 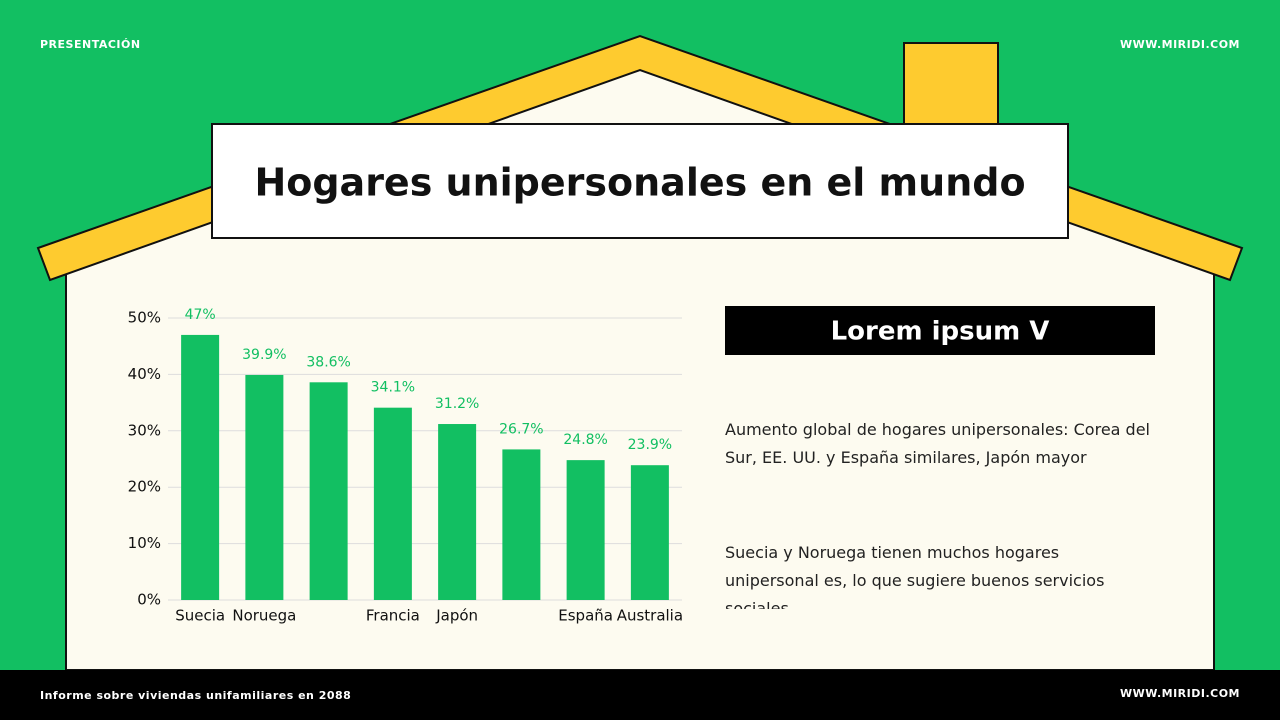 What do you see at coordinates (393, 616) in the screenshot?
I see `x-tick-label: Francia` at bounding box center [393, 616].